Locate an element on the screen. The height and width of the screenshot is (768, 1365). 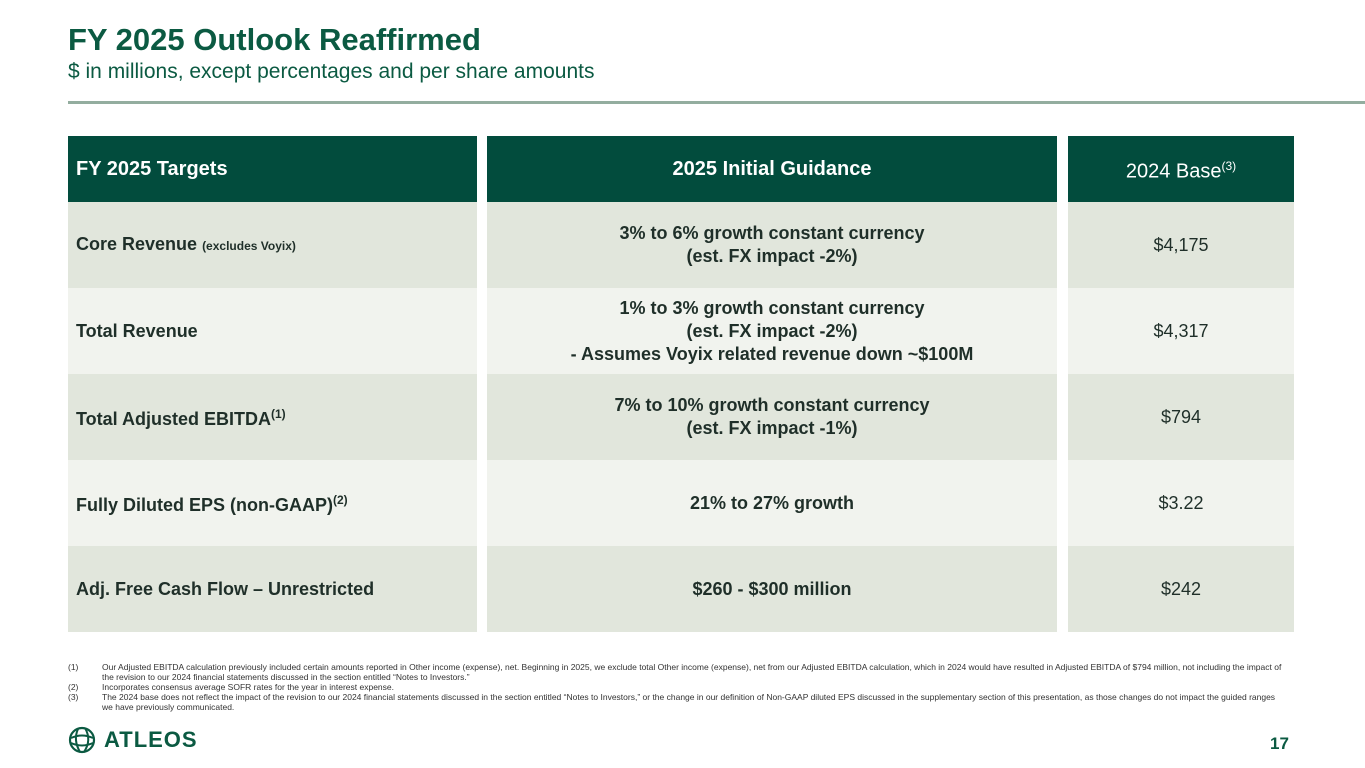
guidance-cell: $260 - $300 million is located at coordinates (772, 589).